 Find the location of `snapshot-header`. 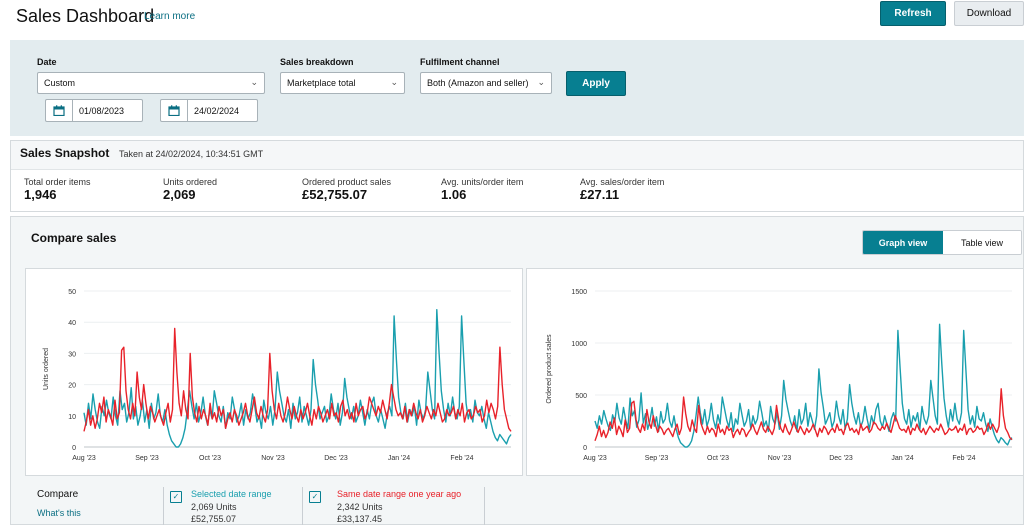

snapshot-header is located at coordinates (517, 155).